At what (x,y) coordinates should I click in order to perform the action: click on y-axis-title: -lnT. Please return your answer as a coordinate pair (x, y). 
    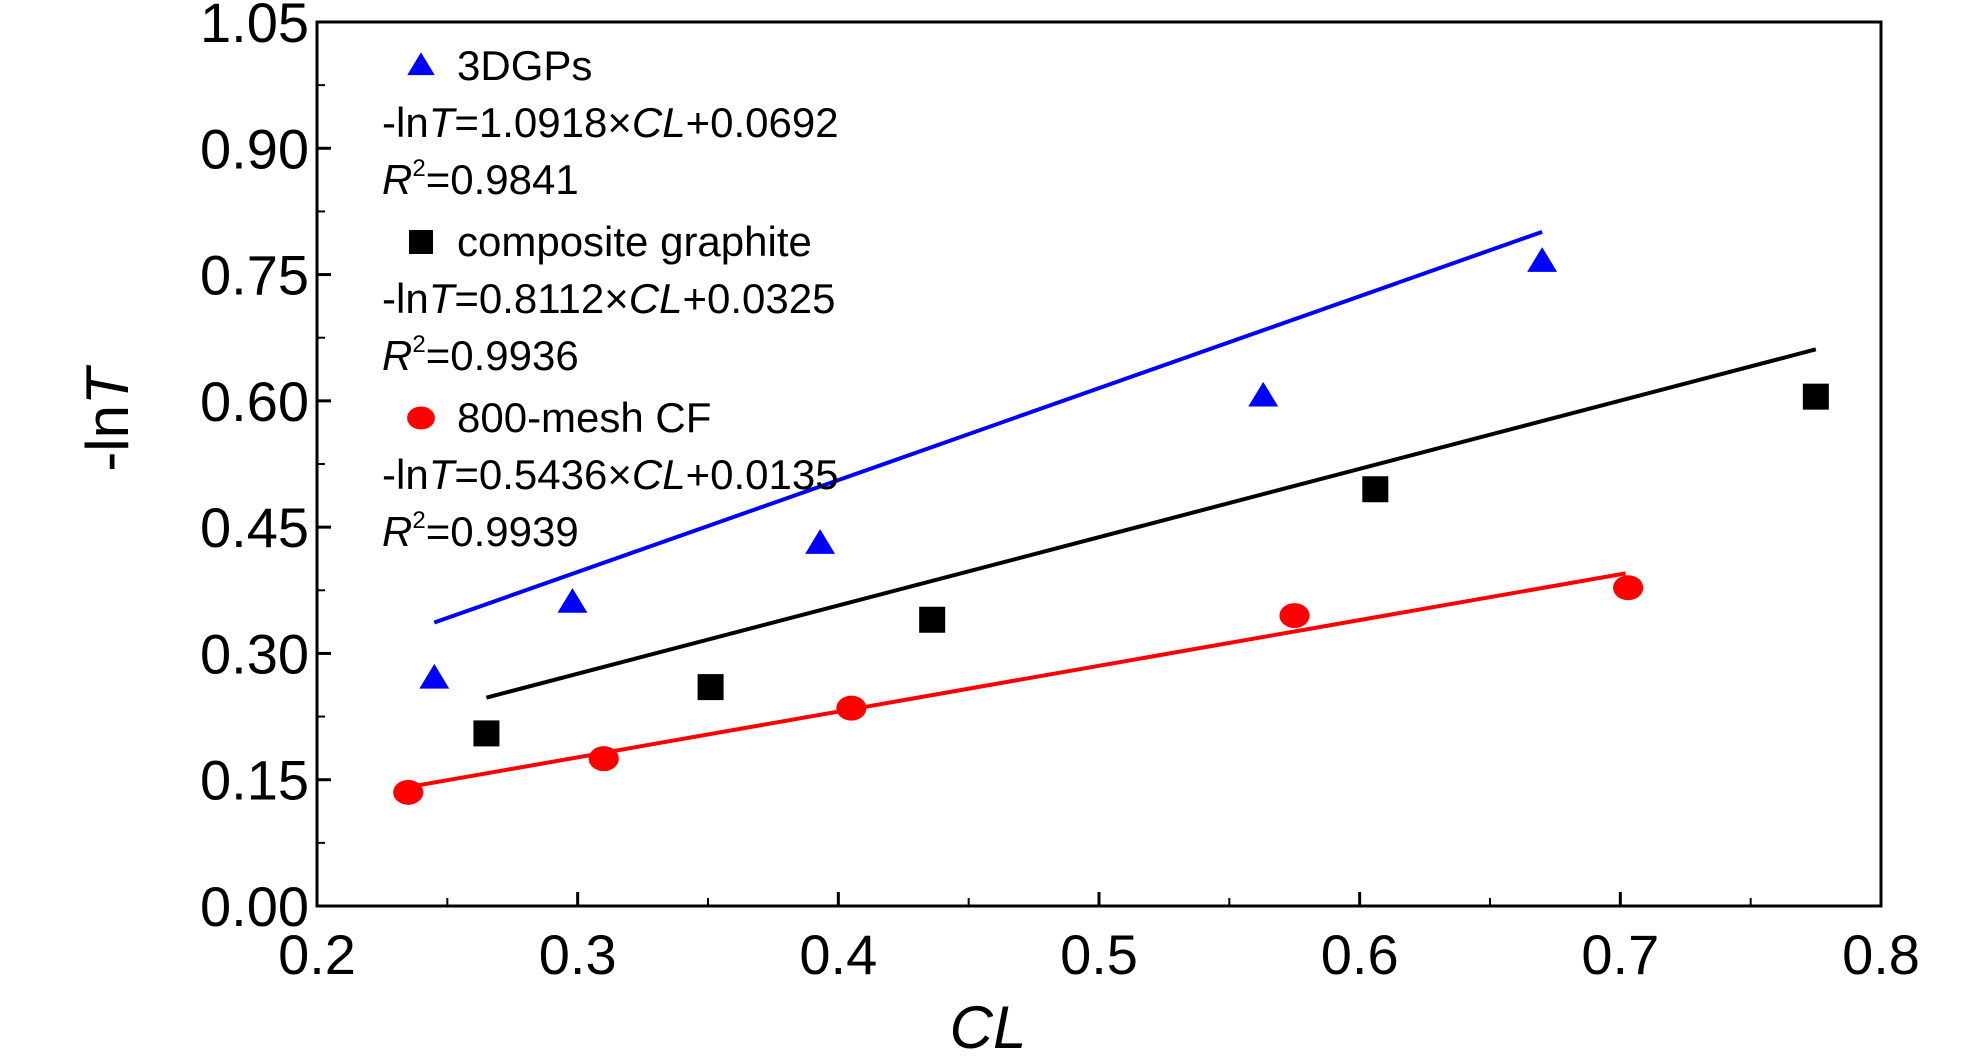
    Looking at the image, I should click on (107, 418).